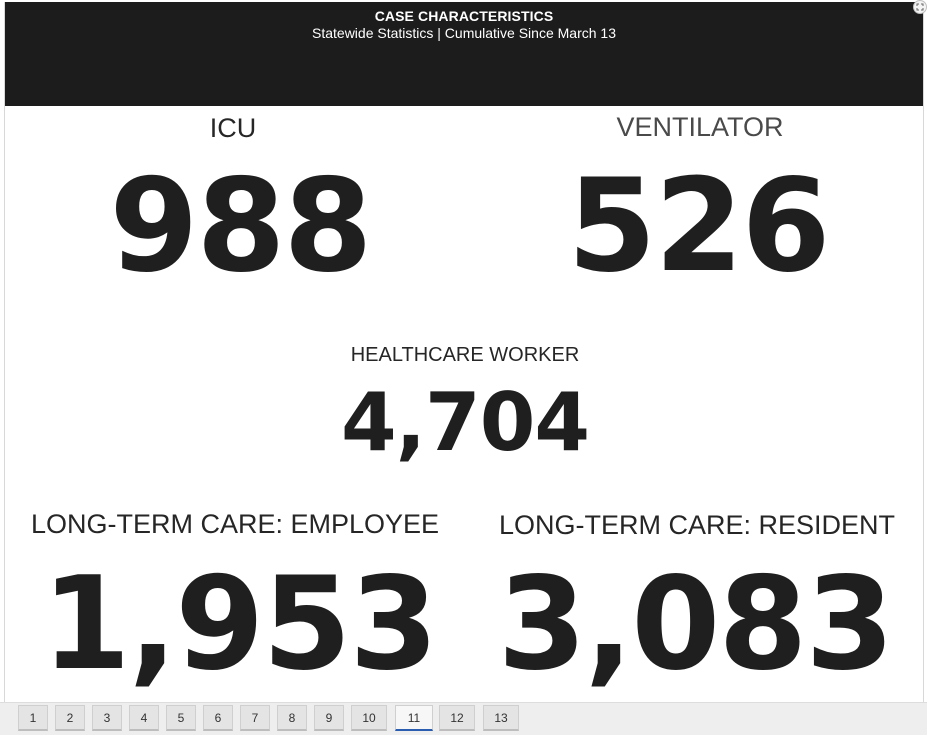  What do you see at coordinates (920, 7) in the screenshot?
I see `expand-icon` at bounding box center [920, 7].